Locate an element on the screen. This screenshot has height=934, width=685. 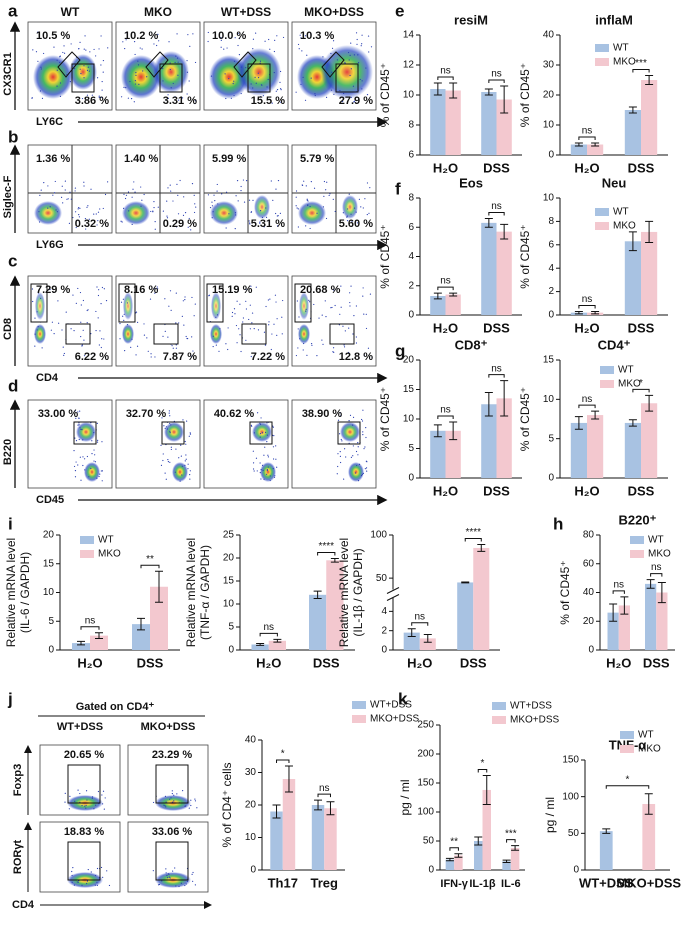
y-tick-label: 50 is located at coordinates (382, 578).